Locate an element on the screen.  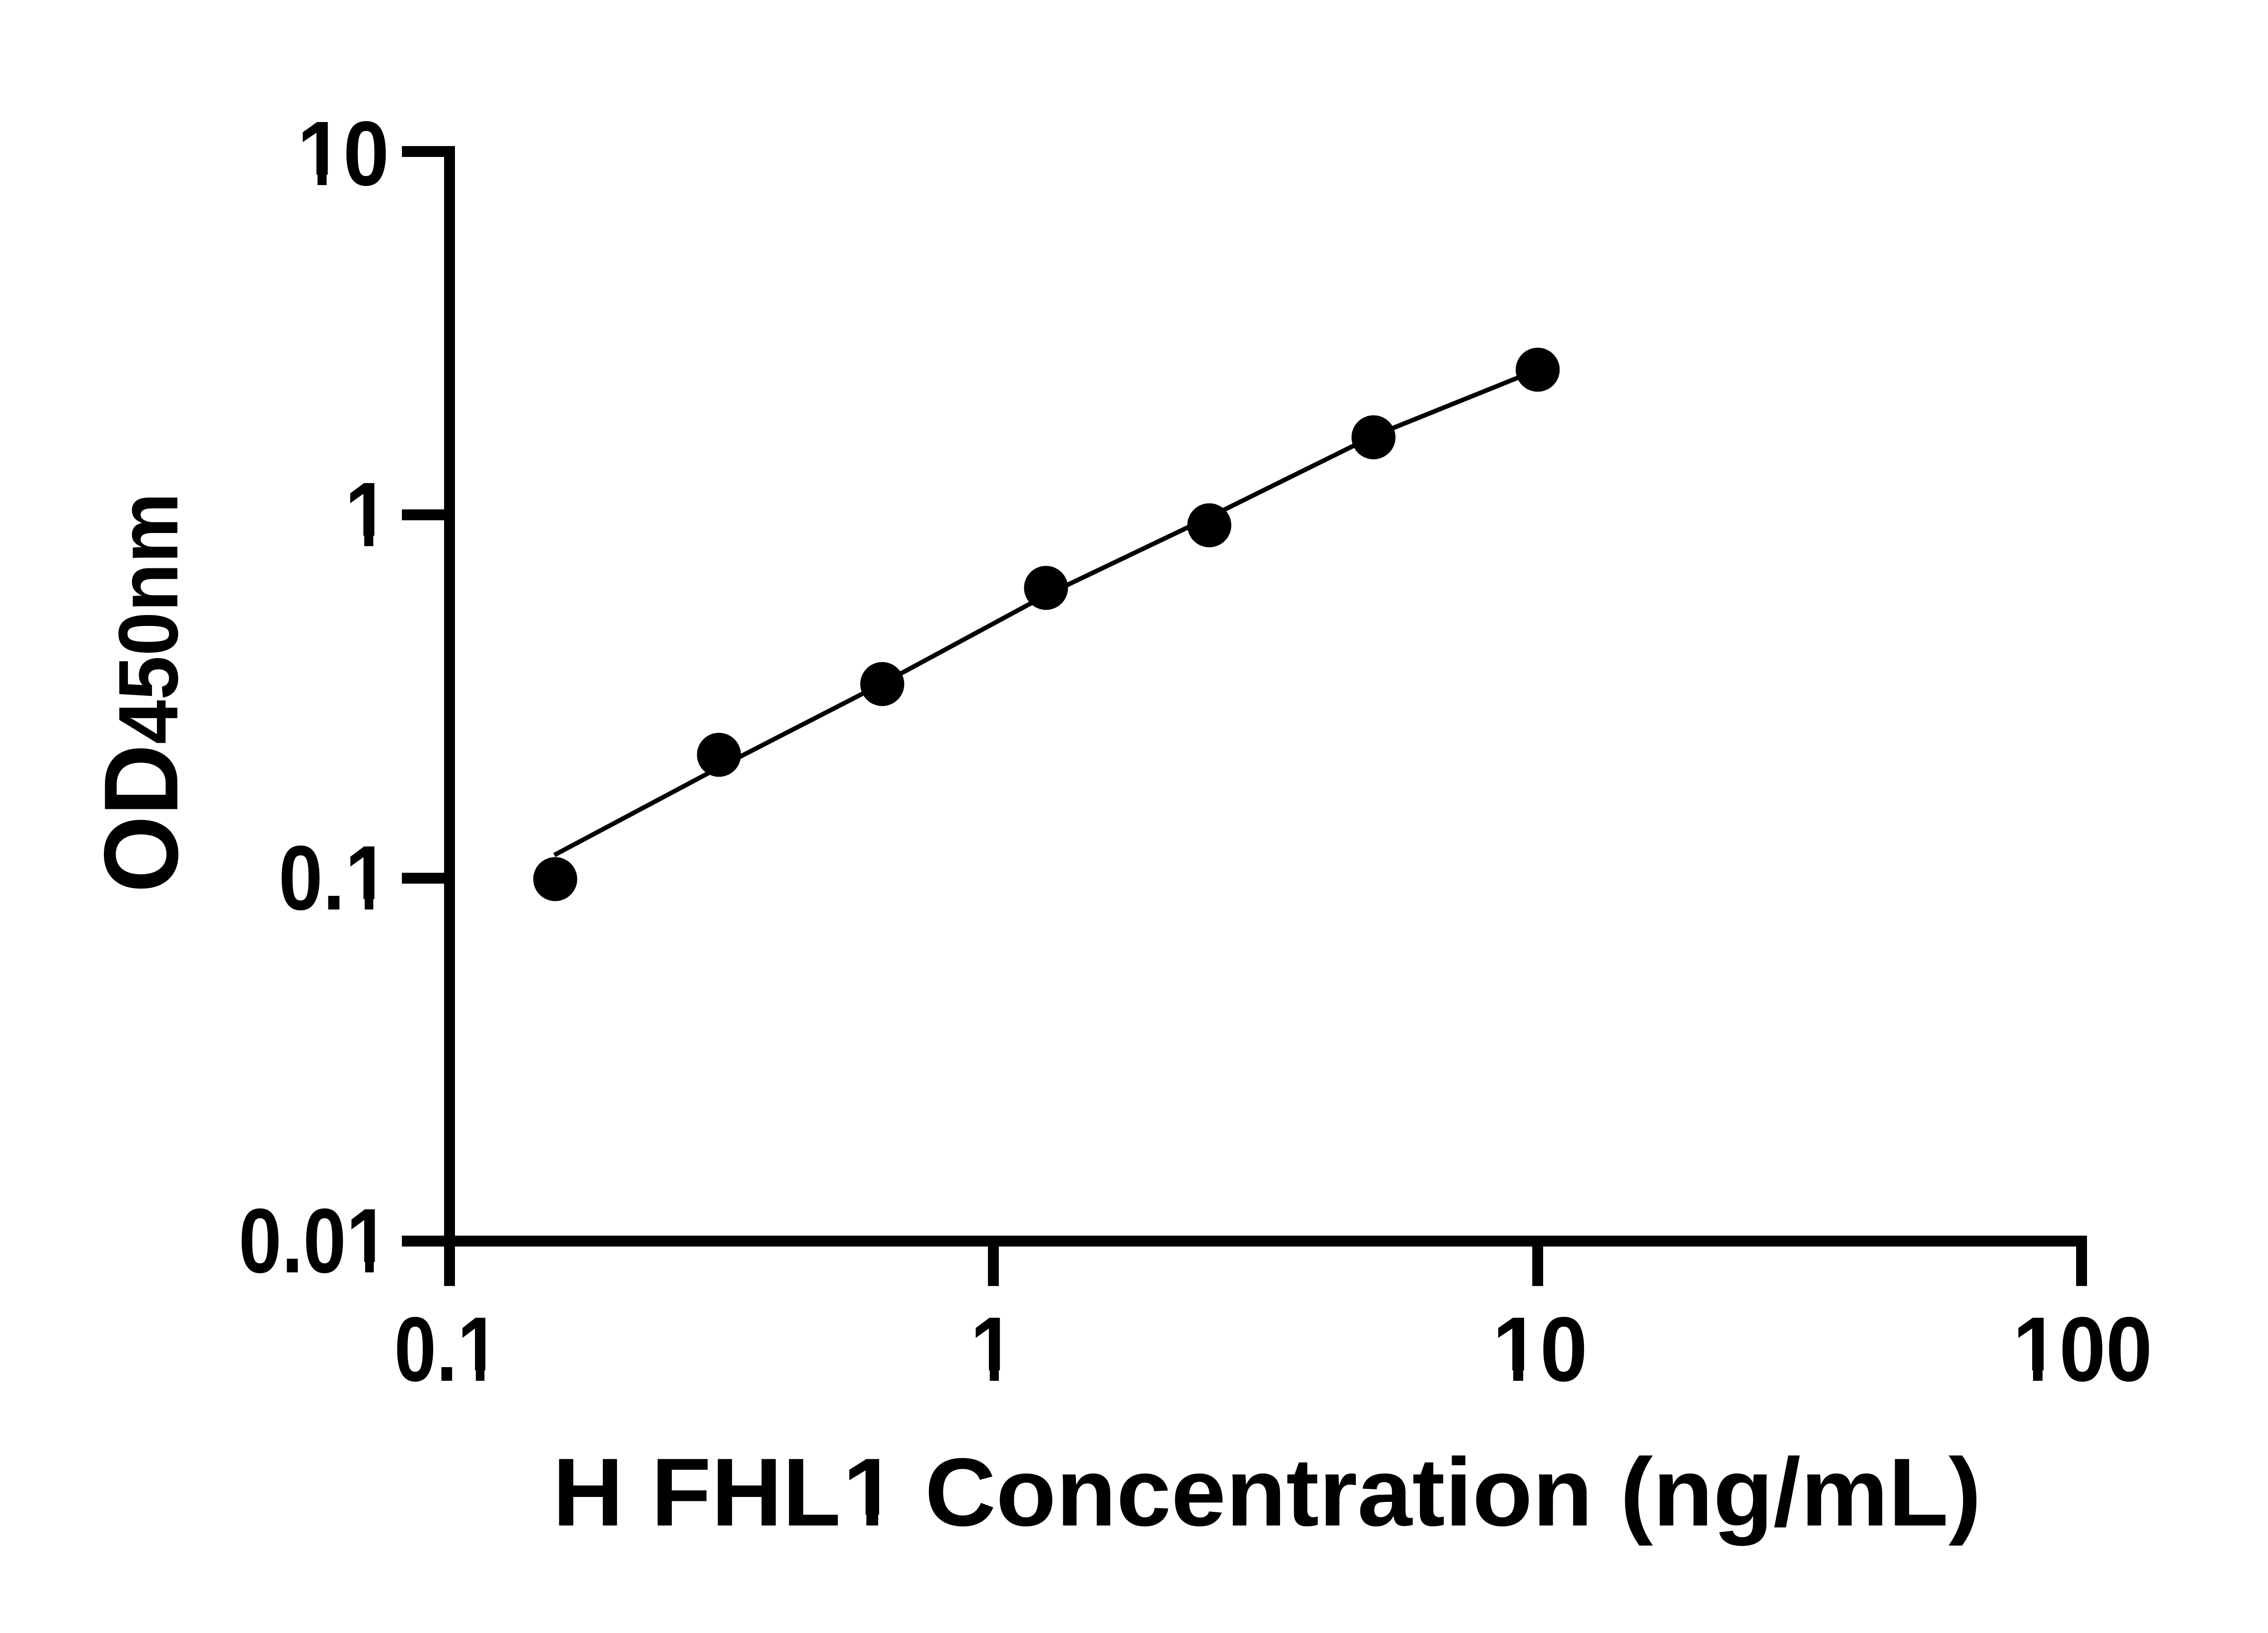
svg-text: OD450nm is located at coordinates (141, 693).